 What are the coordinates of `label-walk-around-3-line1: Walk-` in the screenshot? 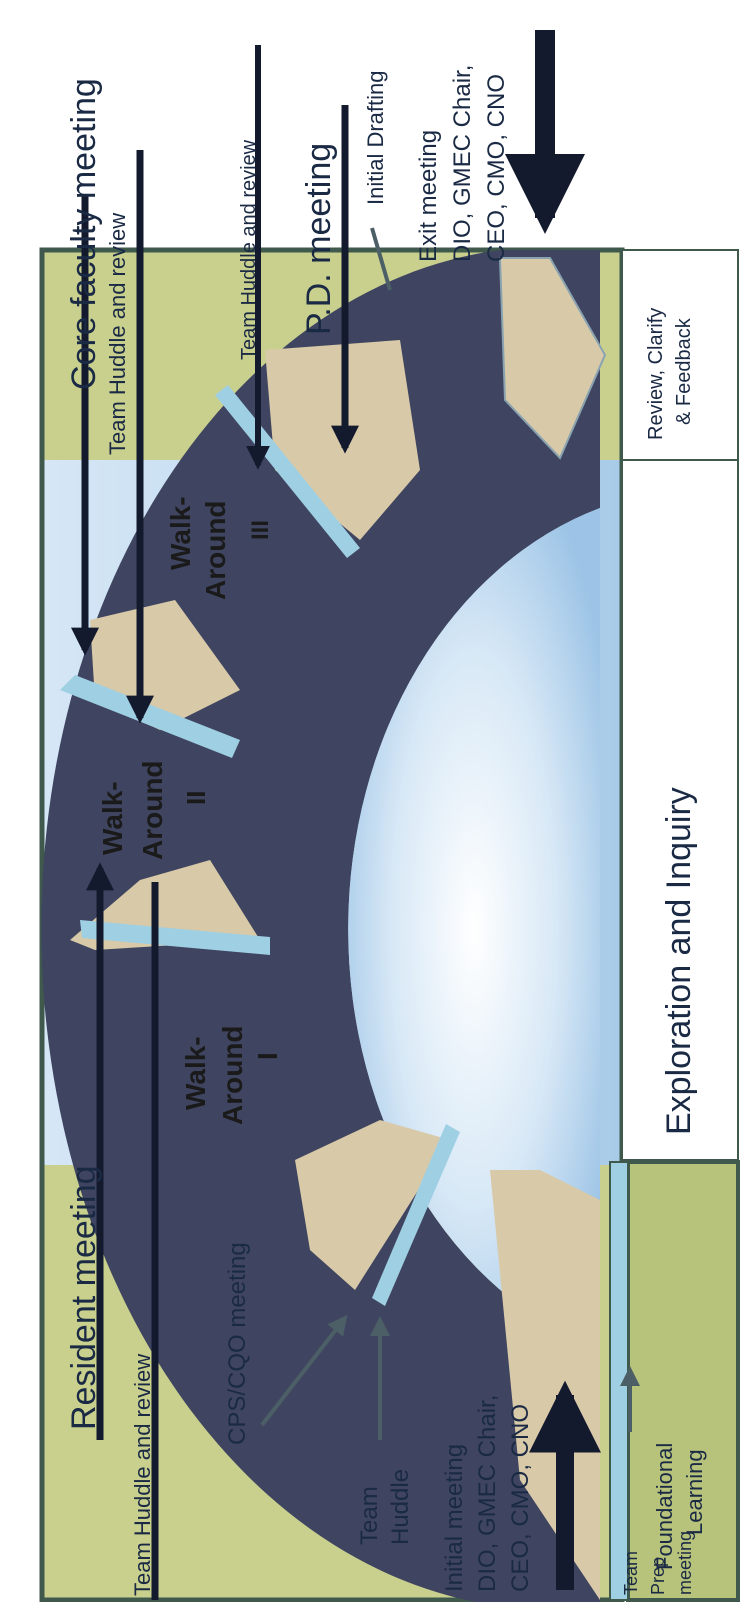 It's located at (180, 533).